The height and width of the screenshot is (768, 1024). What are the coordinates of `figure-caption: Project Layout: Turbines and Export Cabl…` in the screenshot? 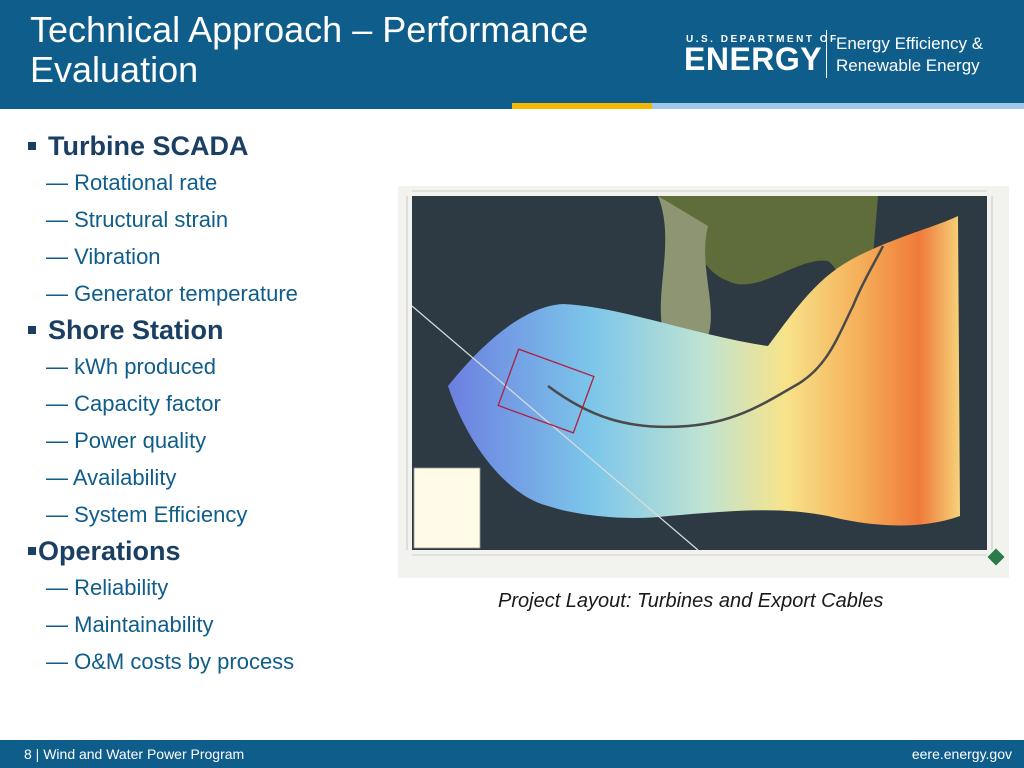 It's located at (691, 601).